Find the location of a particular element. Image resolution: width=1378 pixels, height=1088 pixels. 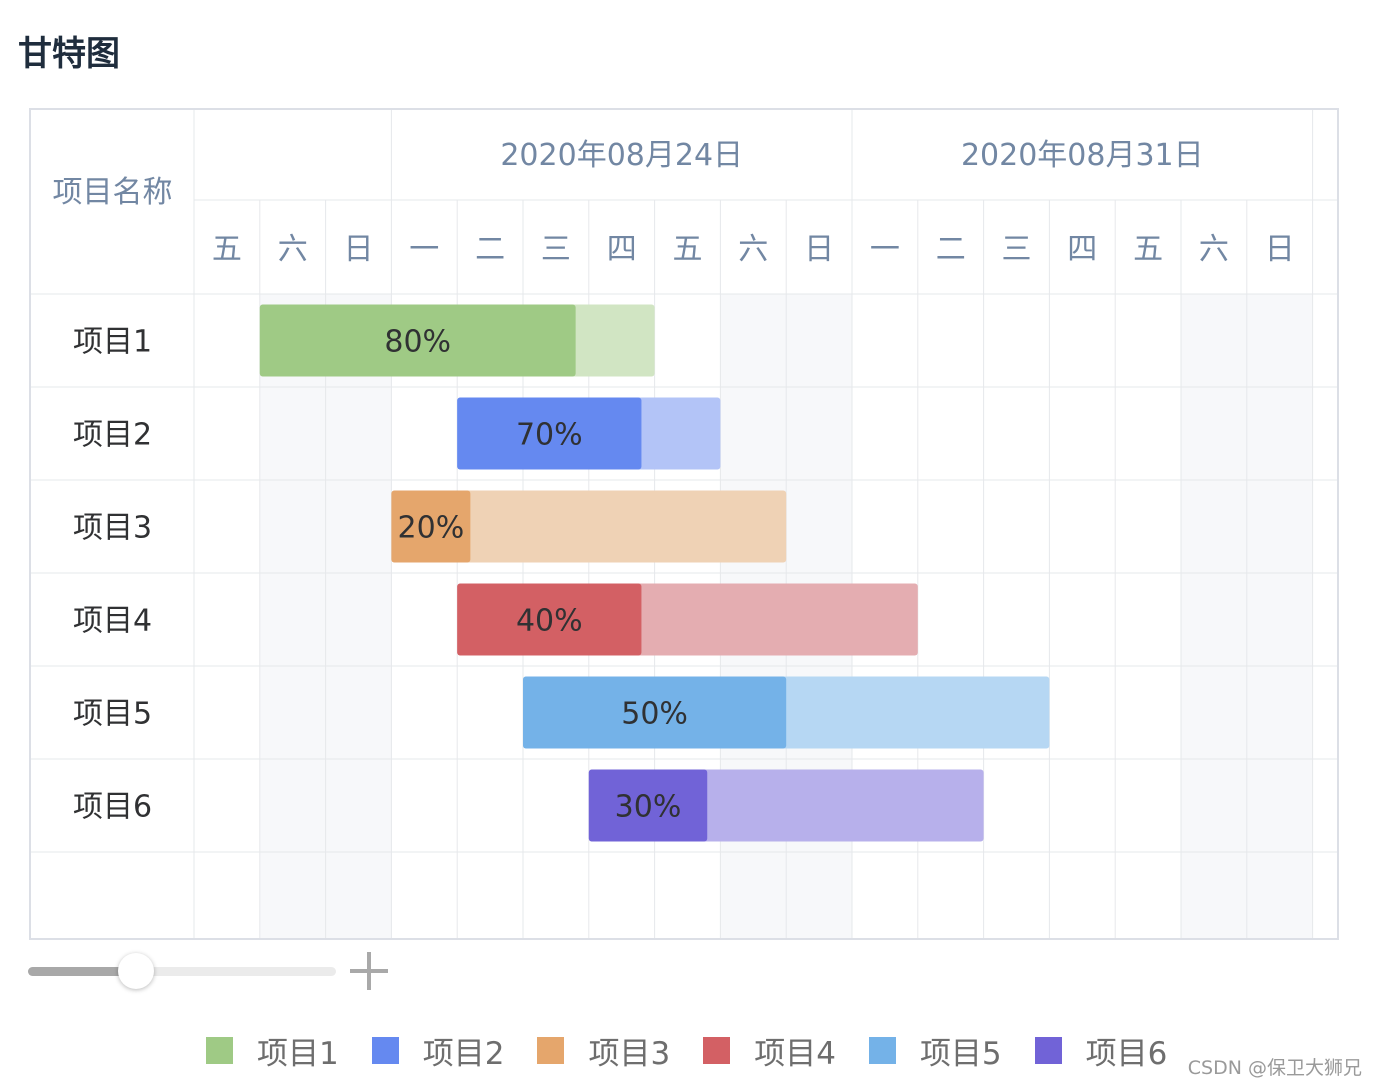

legend-item: 项目4 is located at coordinates (769, 1050).